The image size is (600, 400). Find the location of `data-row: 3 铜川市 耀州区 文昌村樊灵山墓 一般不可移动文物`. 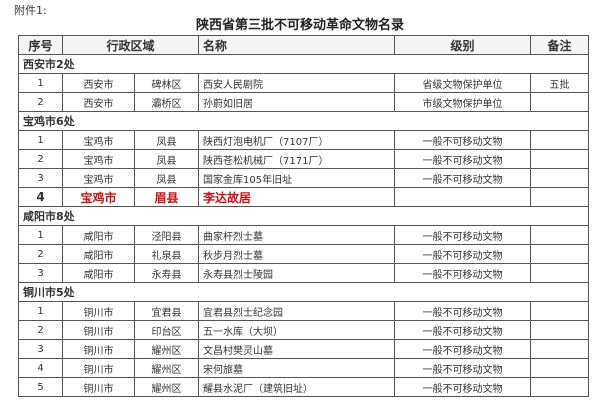

data-row: 3 铜川市 耀州区 文昌村樊灵山墓 一般不可移动文物 is located at coordinates (304, 349).